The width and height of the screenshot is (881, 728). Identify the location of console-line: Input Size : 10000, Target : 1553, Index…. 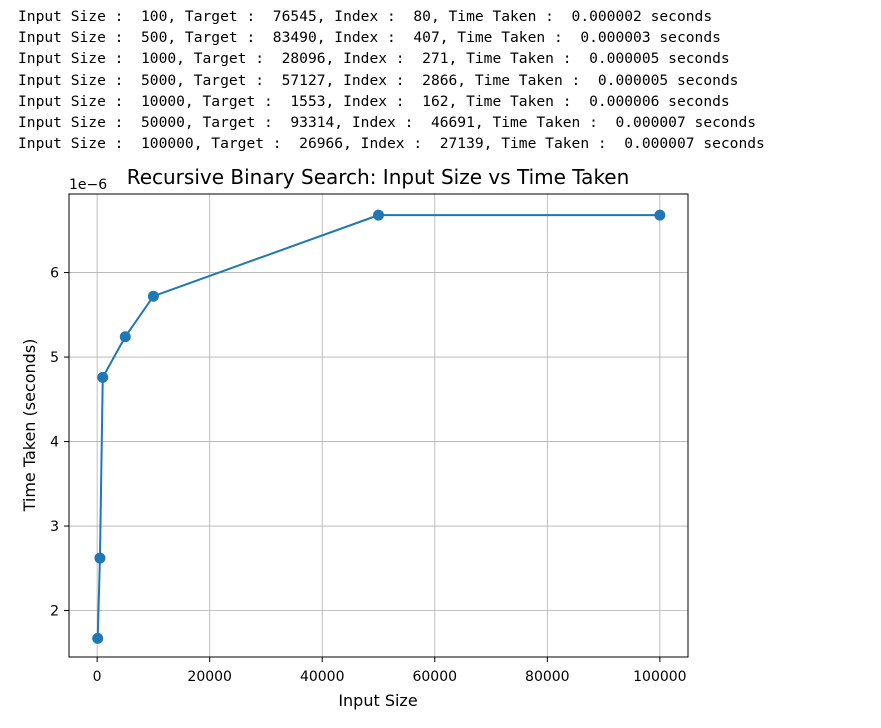
(374, 101).